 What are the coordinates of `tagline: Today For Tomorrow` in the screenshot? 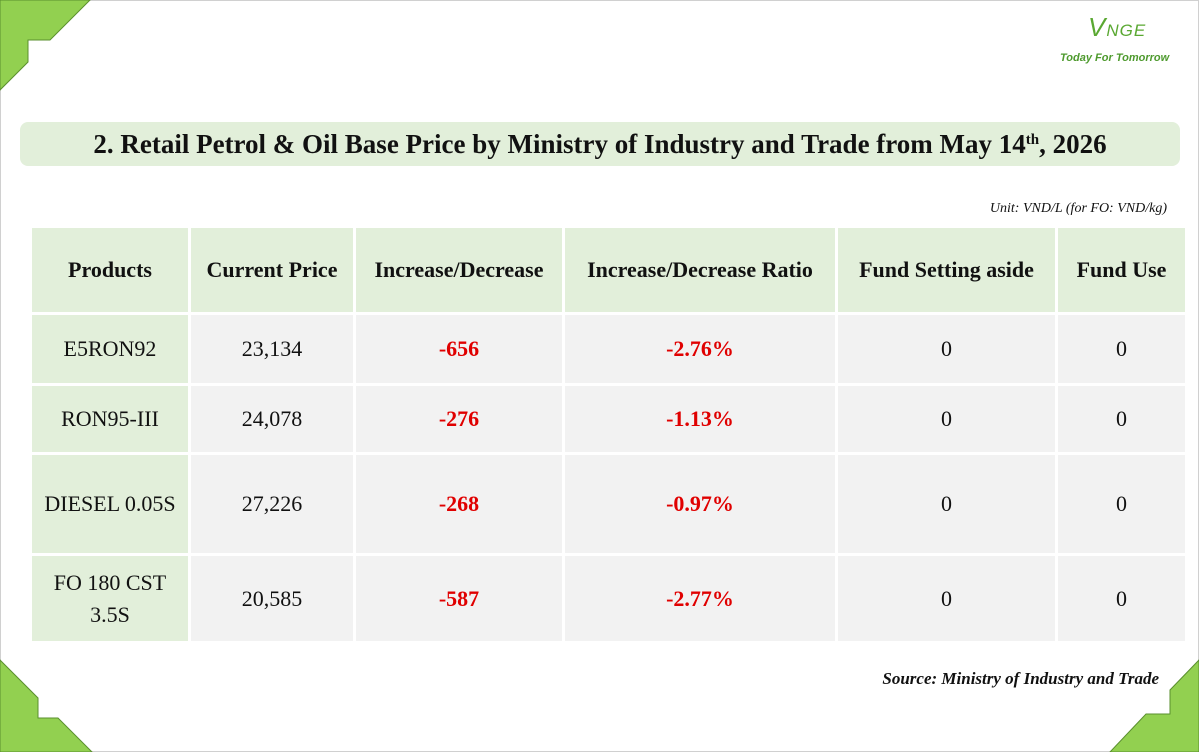 It's located at (1115, 58).